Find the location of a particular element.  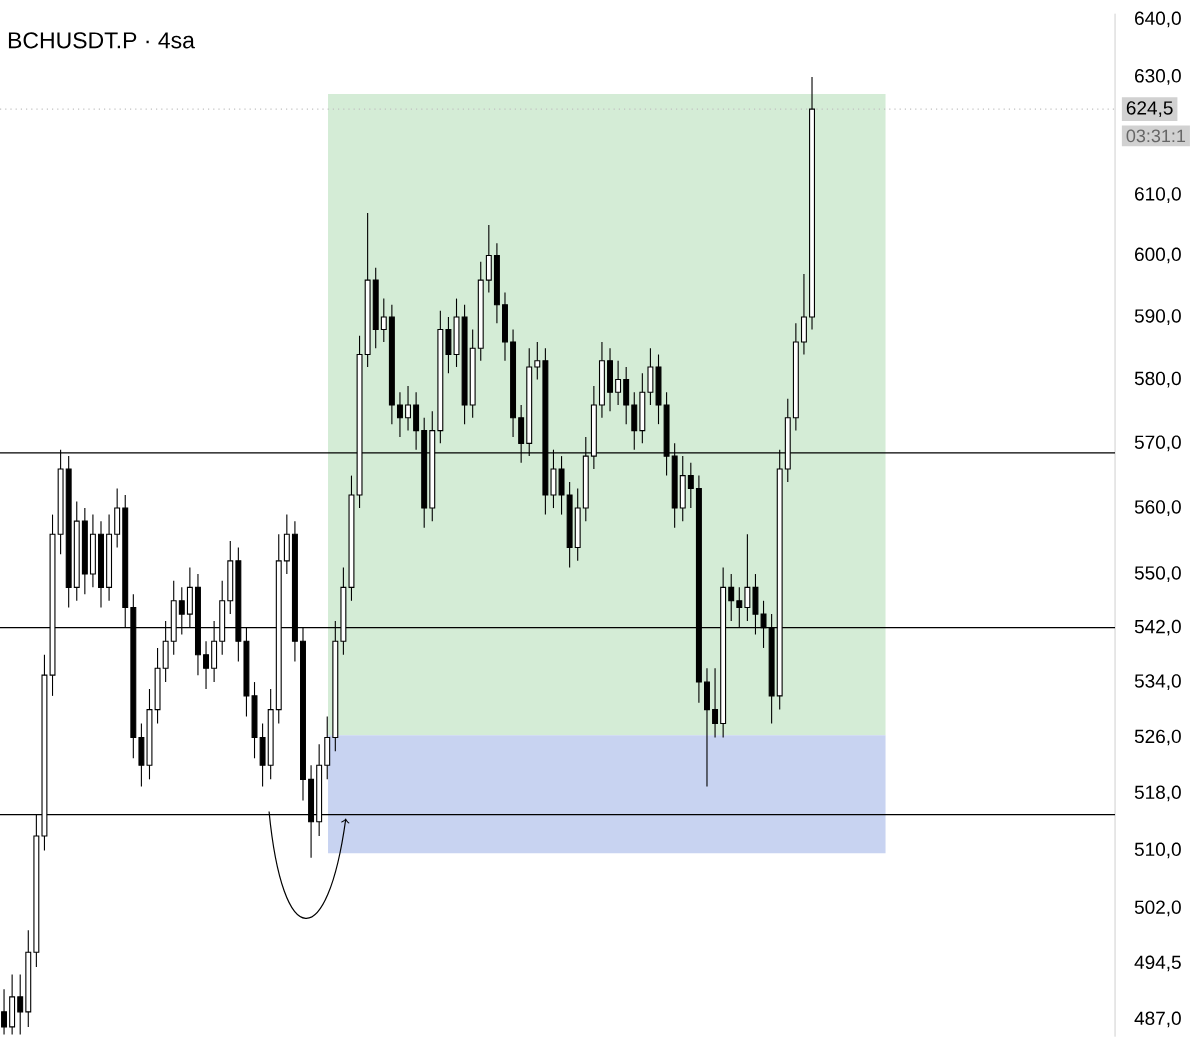

y-tick-label: 580,0 is located at coordinates (1157, 379).